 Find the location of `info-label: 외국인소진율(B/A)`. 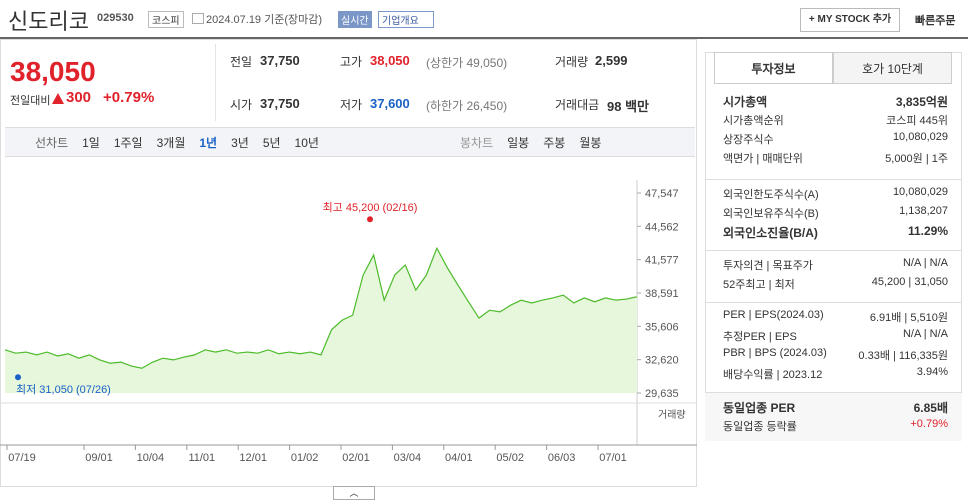

info-label: 외국인소진율(B/A) is located at coordinates (770, 233).